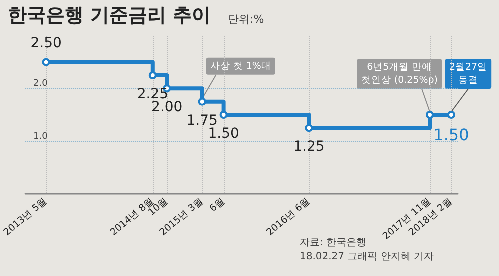  What do you see at coordinates (246, 19) in the screenshot?
I see `y-axis-title: 단위:%` at bounding box center [246, 19].